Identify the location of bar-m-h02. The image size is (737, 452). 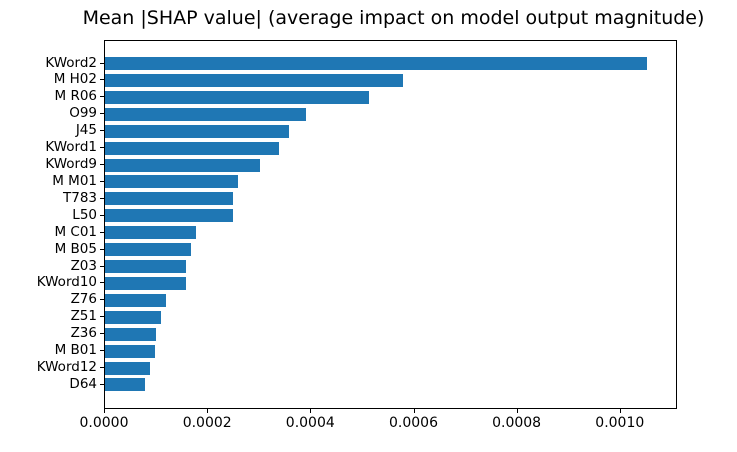
(254, 80).